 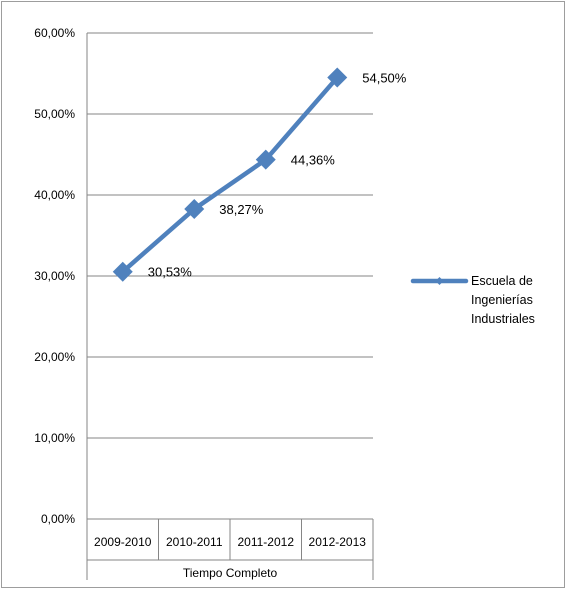 I want to click on x-tick-label: 2010-2011, so click(x=194, y=542).